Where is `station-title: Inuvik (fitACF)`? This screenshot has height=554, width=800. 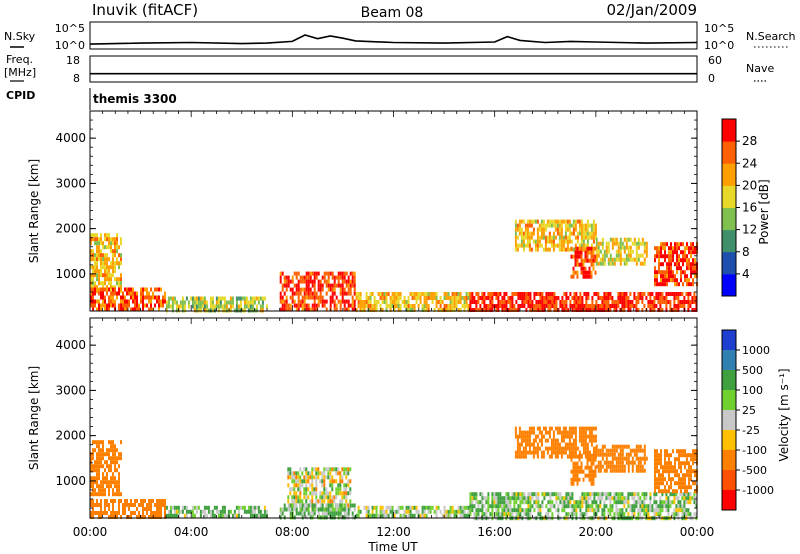
station-title: Inuvik (fitACF) is located at coordinates (145, 10).